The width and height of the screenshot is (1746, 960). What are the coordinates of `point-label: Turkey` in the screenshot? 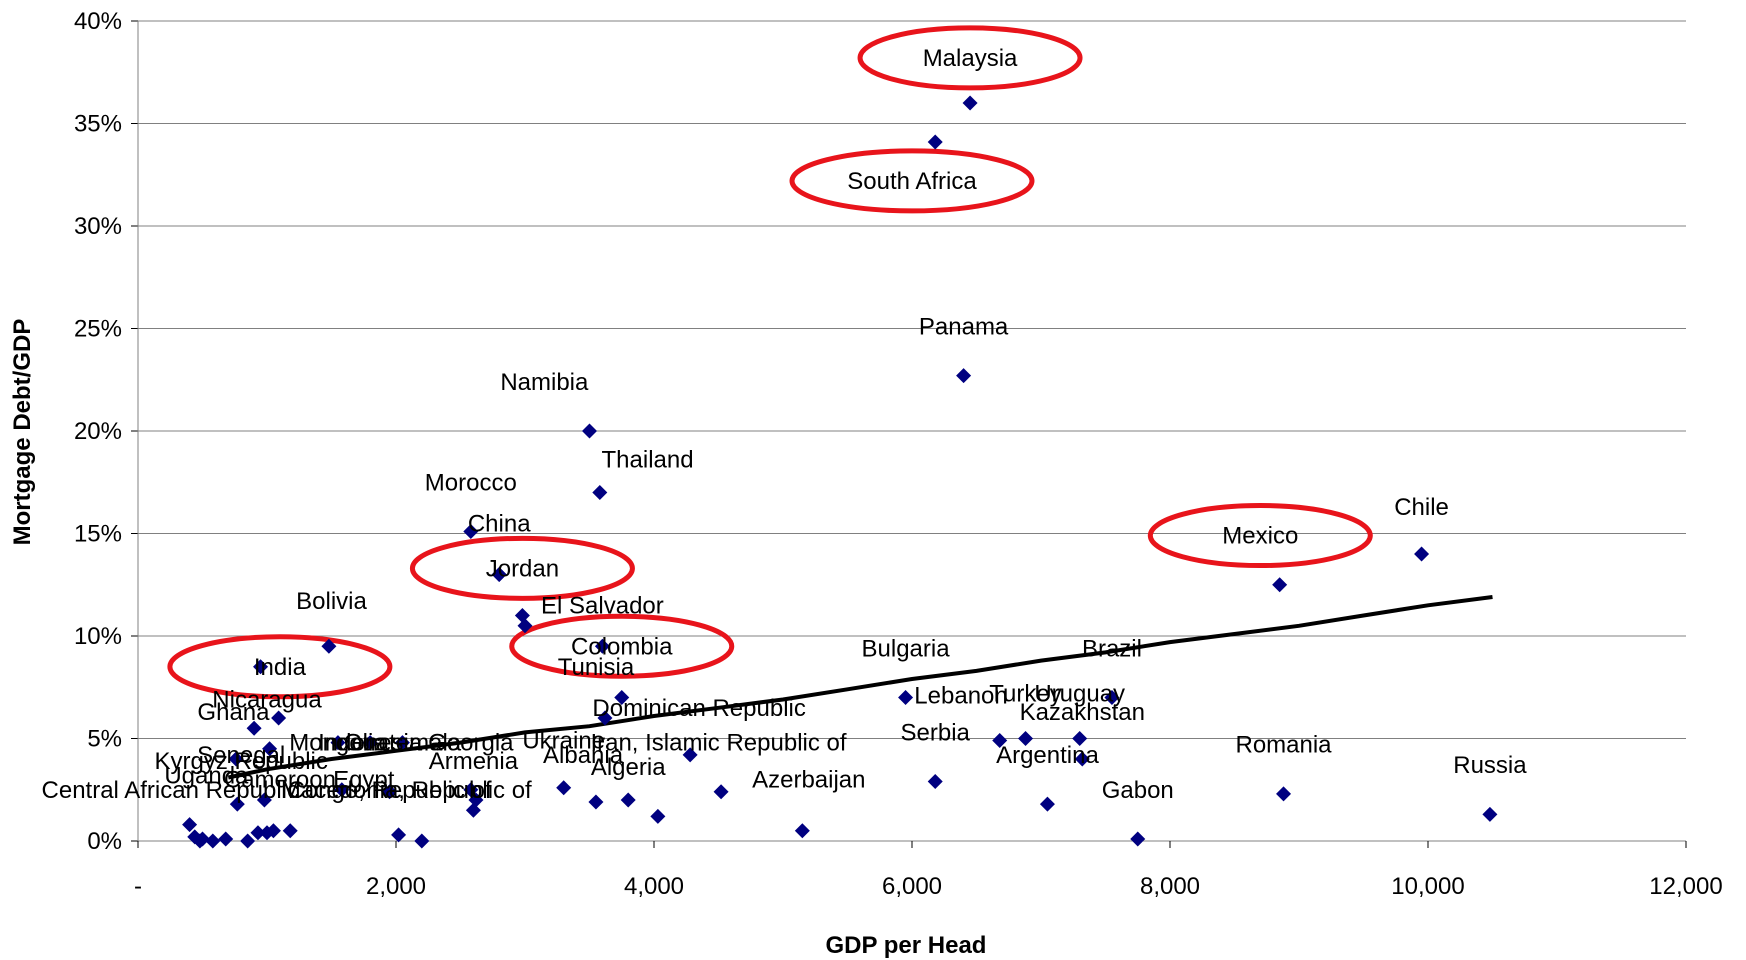 It's located at (1025, 693).